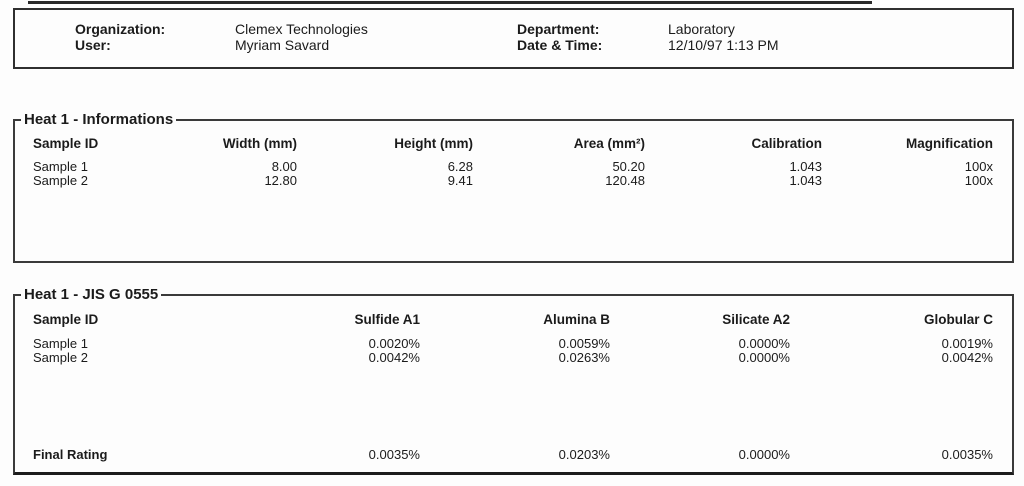  I want to click on department-label: Department:, so click(558, 29).